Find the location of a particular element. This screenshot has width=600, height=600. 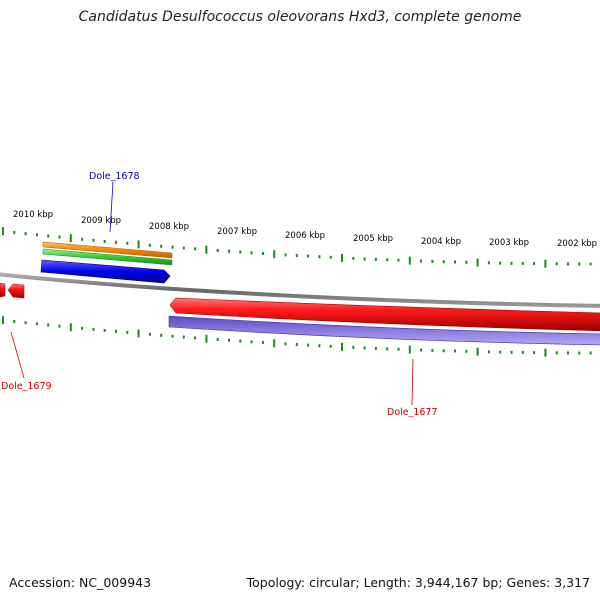

genome-backbone is located at coordinates (300, 290).